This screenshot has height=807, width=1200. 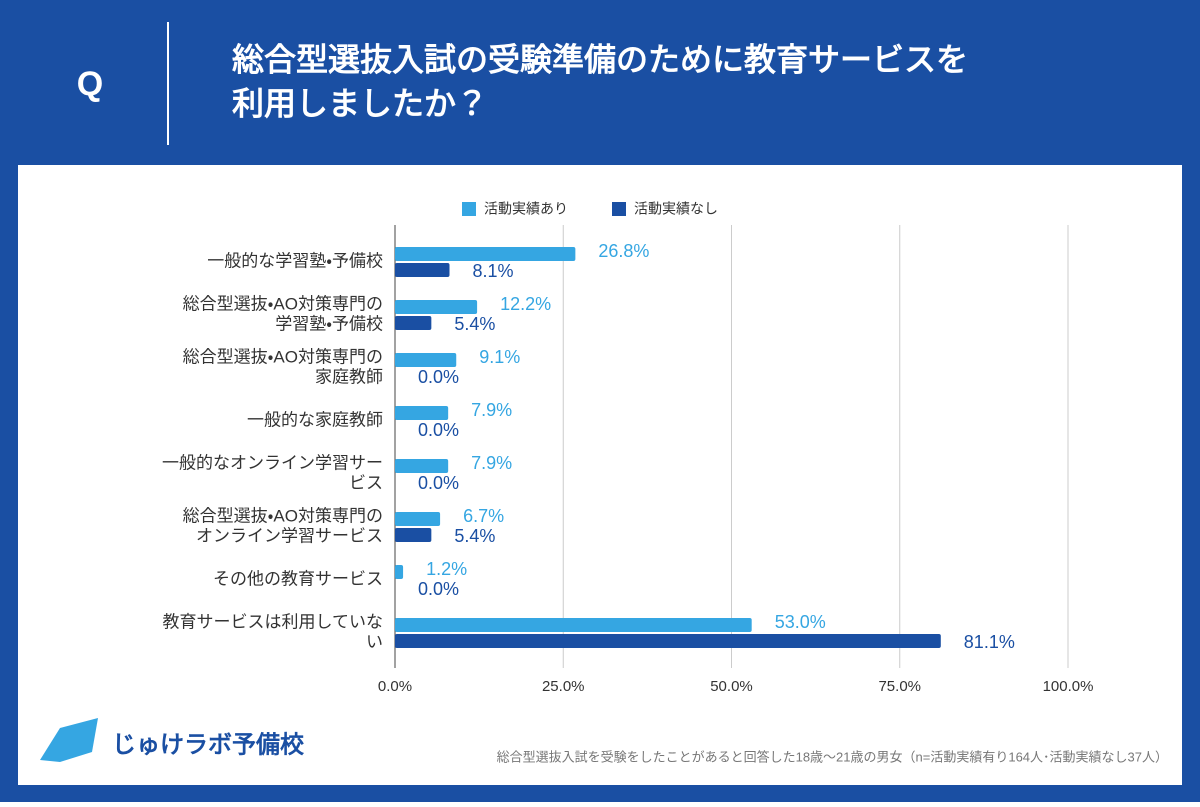 What do you see at coordinates (446, 569) in the screenshot?
I see `value-label: 1.2%` at bounding box center [446, 569].